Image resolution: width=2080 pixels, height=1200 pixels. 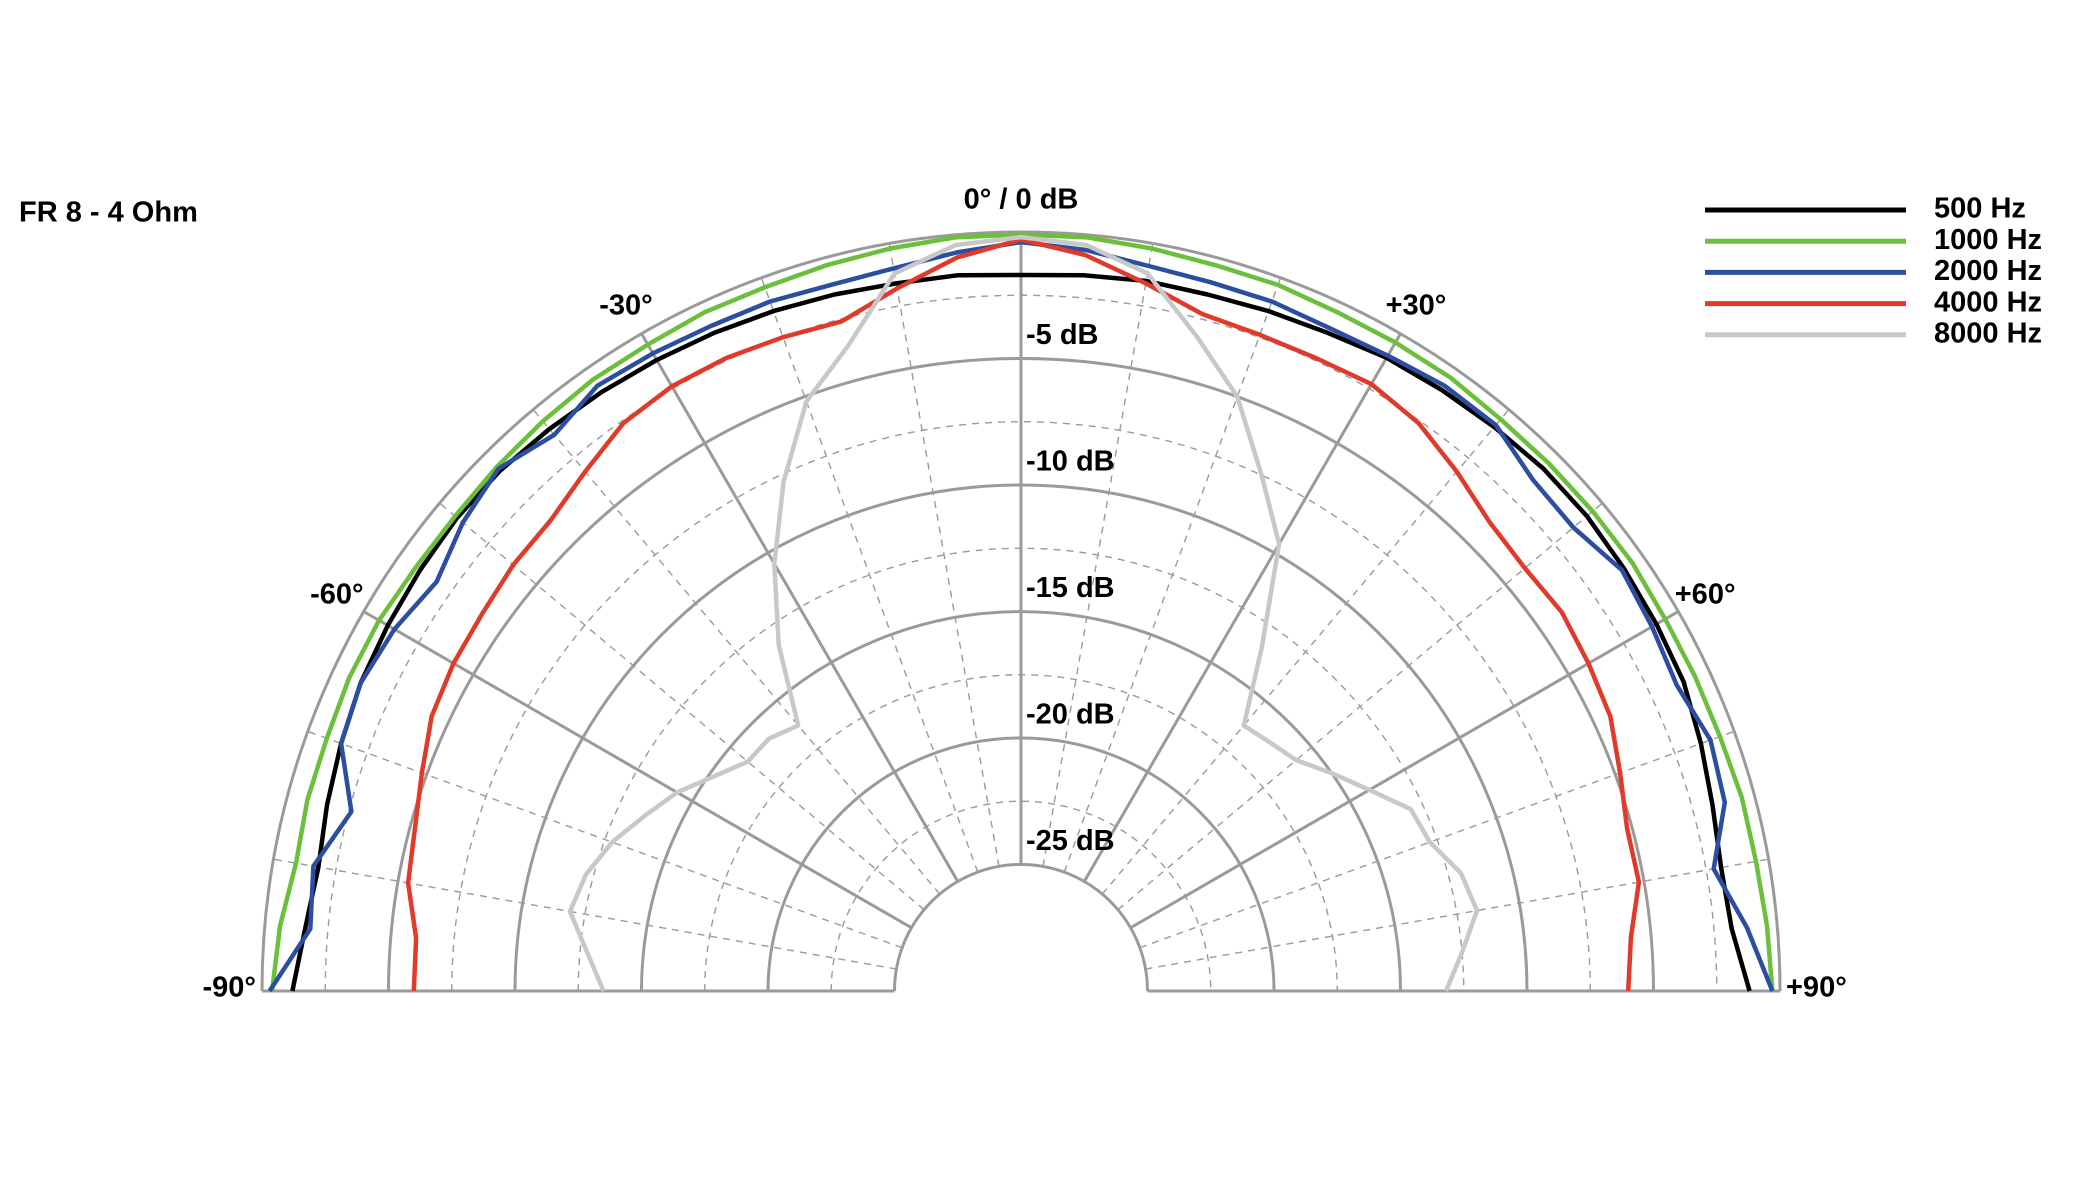 I want to click on theta-tick-label: +30°, so click(x=1416, y=305).